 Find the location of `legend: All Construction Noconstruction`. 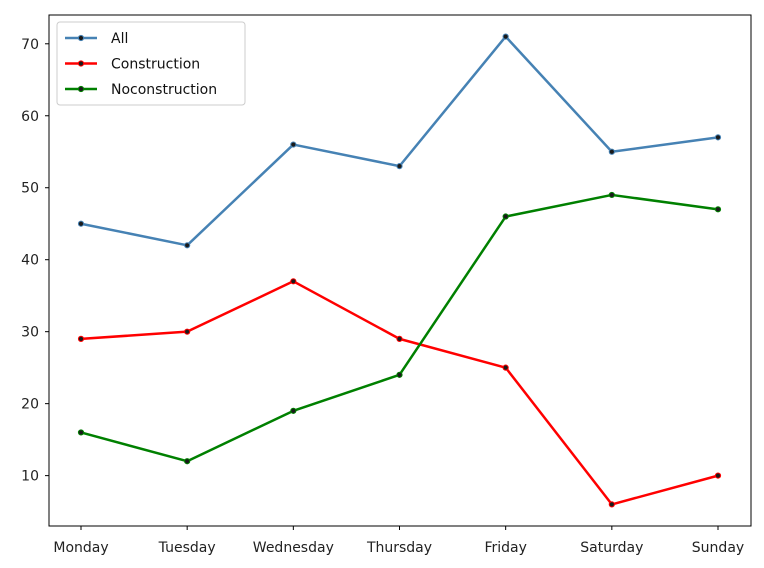

legend: All Construction Noconstruction is located at coordinates (151, 63).